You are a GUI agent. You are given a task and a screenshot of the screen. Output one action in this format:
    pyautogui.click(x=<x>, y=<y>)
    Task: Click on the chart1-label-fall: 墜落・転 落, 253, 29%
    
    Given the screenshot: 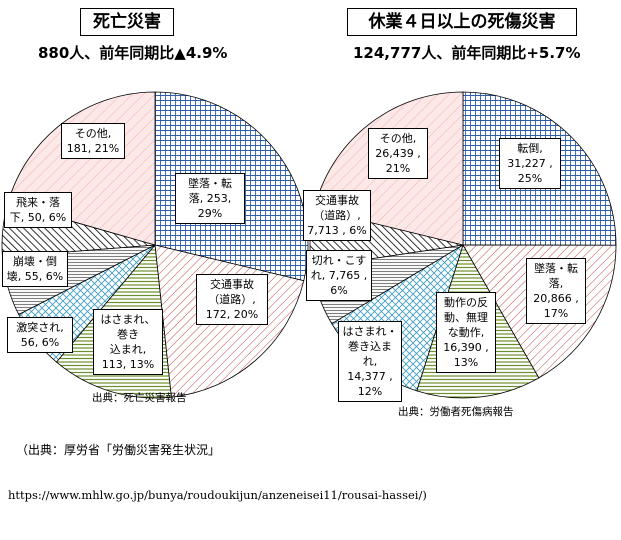 What is the action you would take?
    pyautogui.click(x=210, y=198)
    